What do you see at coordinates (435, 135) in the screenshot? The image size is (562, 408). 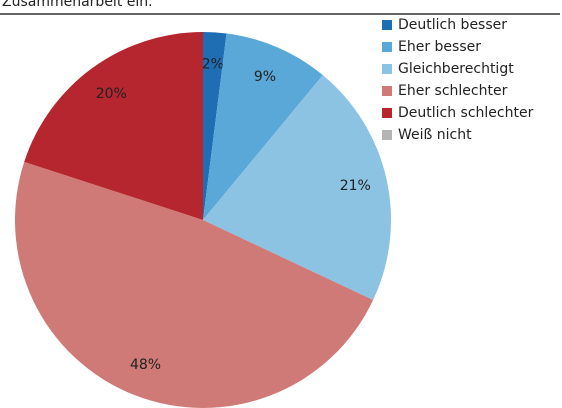 I see `legend-label: Weiß nicht` at bounding box center [435, 135].